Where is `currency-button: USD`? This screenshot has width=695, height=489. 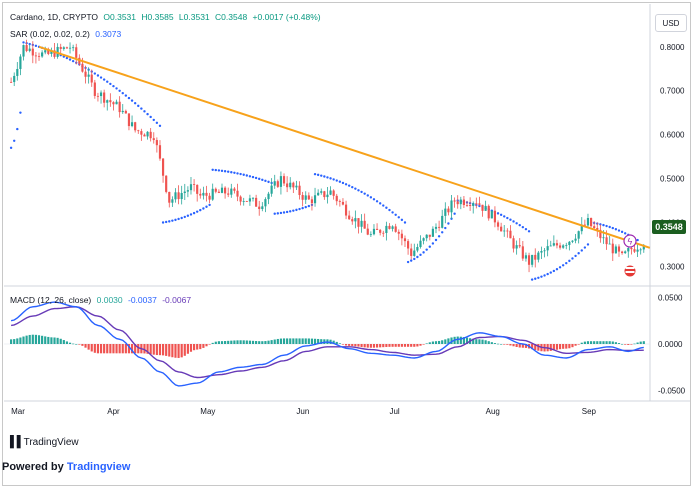 currency-button: USD is located at coordinates (671, 23).